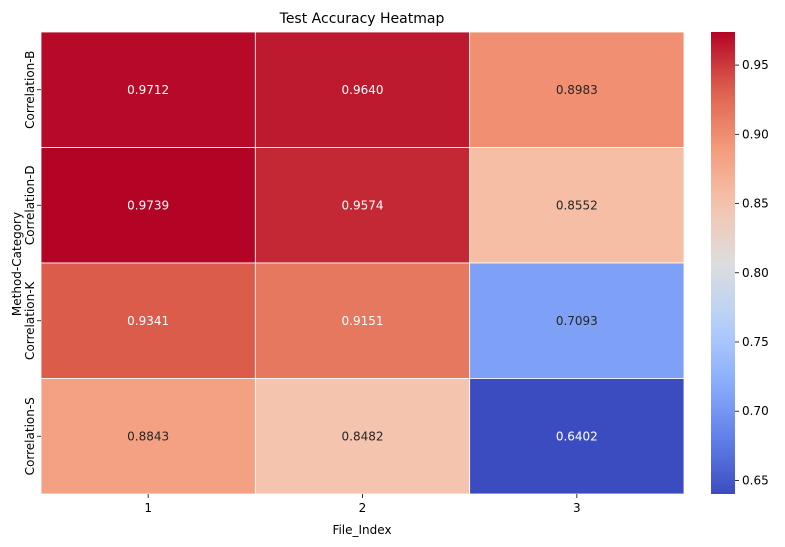  What do you see at coordinates (755, 480) in the screenshot?
I see `colorbar-tick-label: 0.65` at bounding box center [755, 480].